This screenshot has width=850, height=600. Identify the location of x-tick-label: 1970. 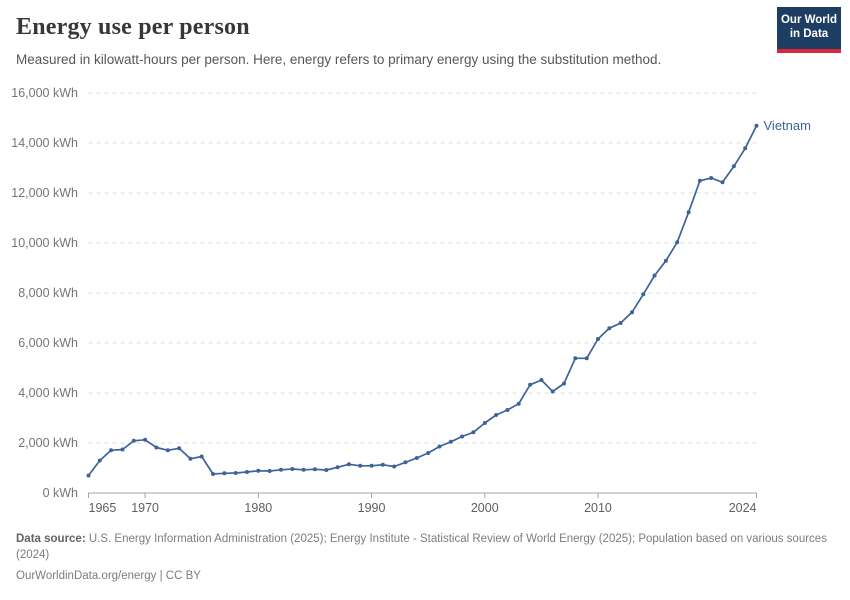
(145, 508).